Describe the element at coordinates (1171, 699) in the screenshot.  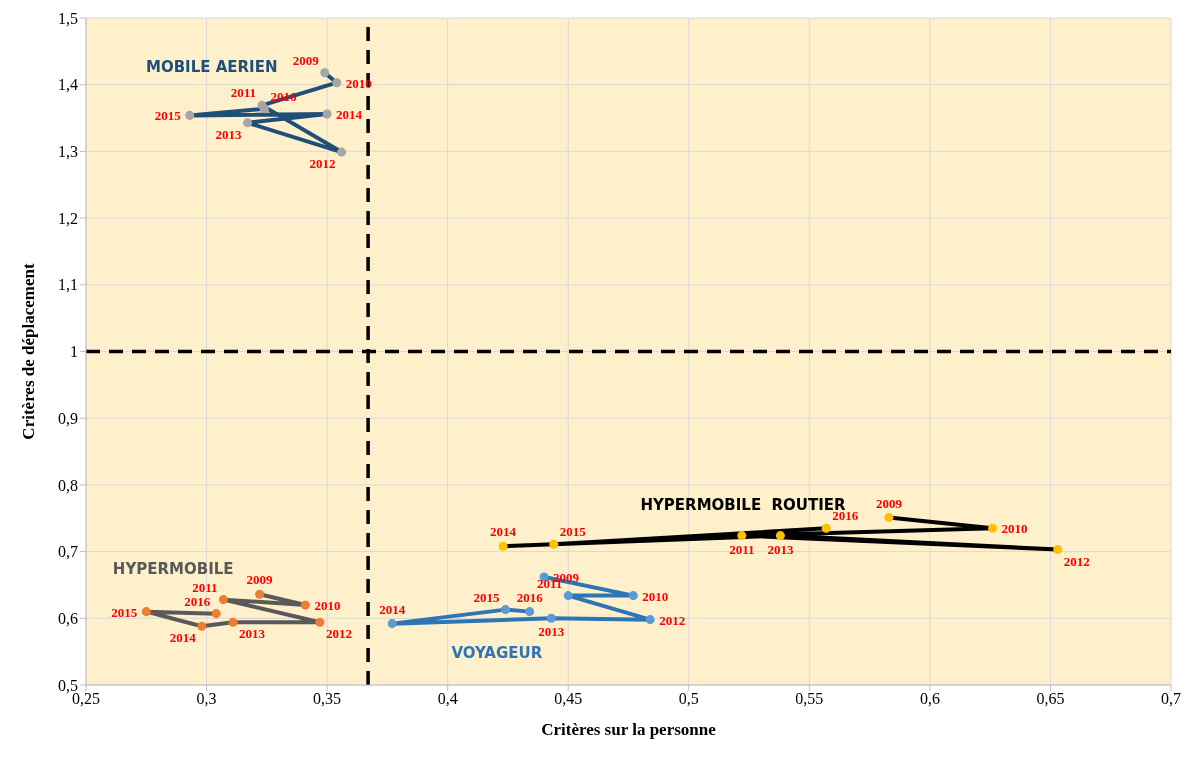
I see `x-tick-label: 0,7` at that location.